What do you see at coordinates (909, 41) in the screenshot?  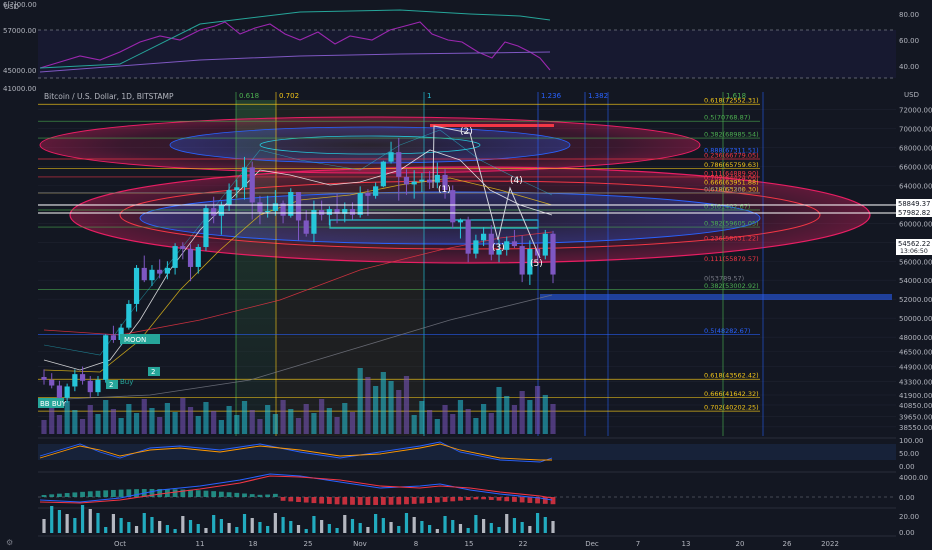 I see `top-right-axis: 80.00 60.00 40.00` at bounding box center [909, 41].